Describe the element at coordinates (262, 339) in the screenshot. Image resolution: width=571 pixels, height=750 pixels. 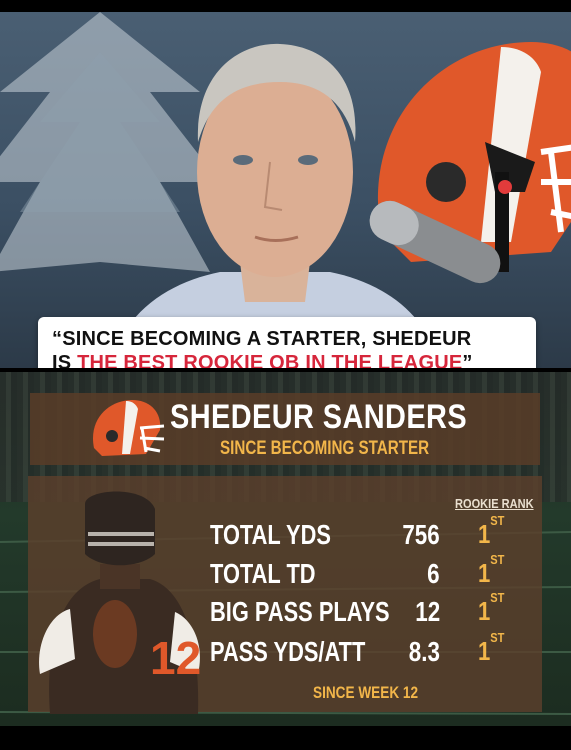
I see `quote-line-1: “SINCE BECOMING A STARTER, SHEDEUR` at that location.